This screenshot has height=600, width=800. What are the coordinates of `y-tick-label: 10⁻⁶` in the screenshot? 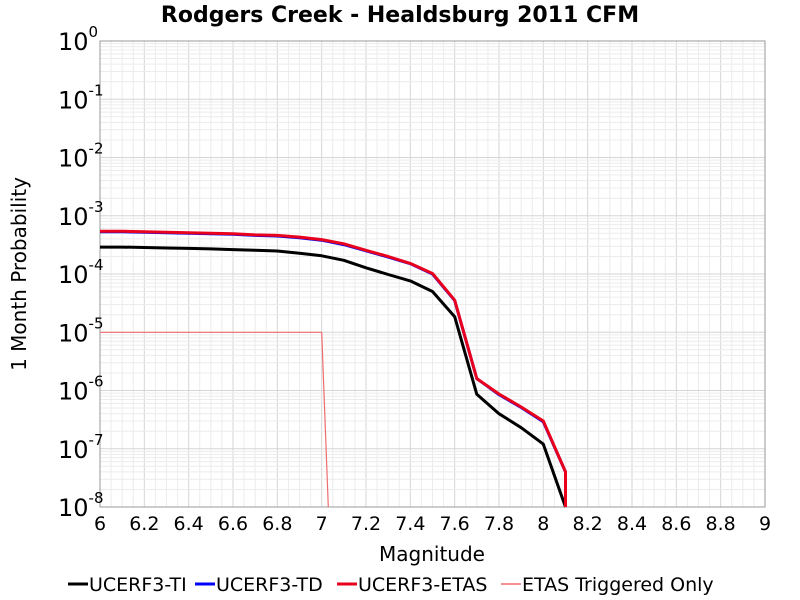 It's located at (81, 389).